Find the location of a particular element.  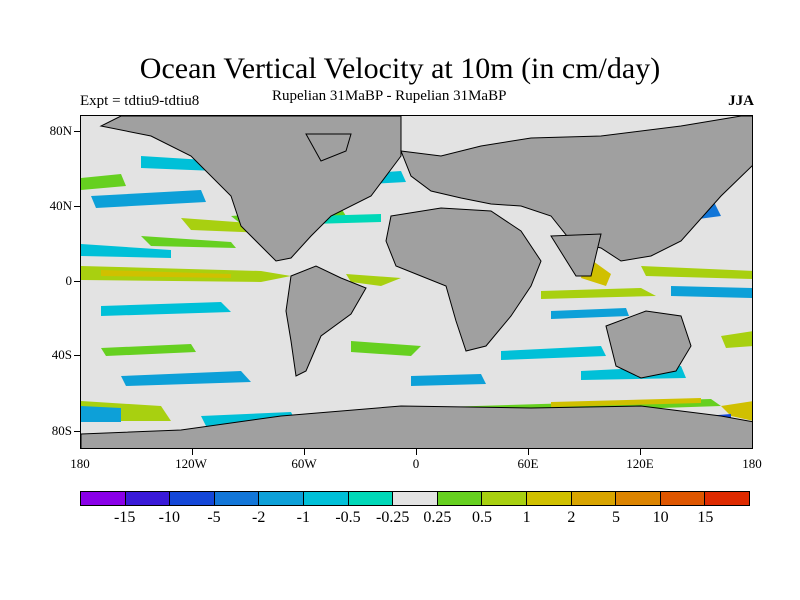

lon-label-0: 0 is located at coordinates (416, 463).